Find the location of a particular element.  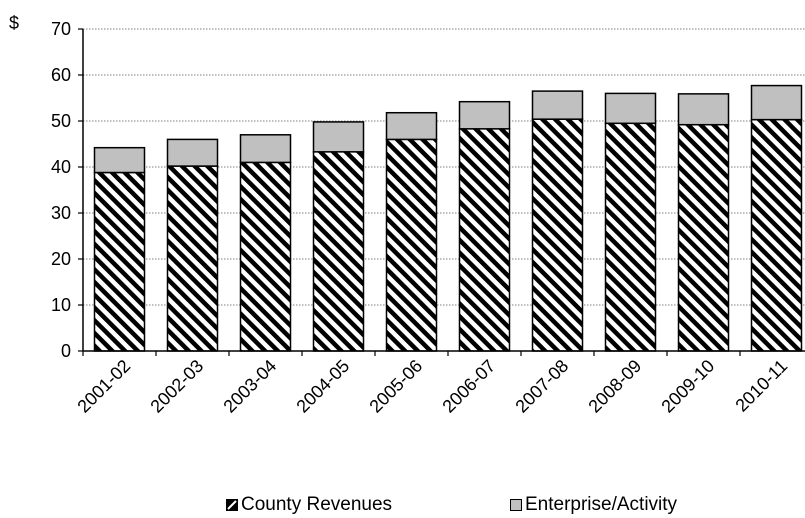

x-tick-label: 2008-09 is located at coordinates (614, 386).